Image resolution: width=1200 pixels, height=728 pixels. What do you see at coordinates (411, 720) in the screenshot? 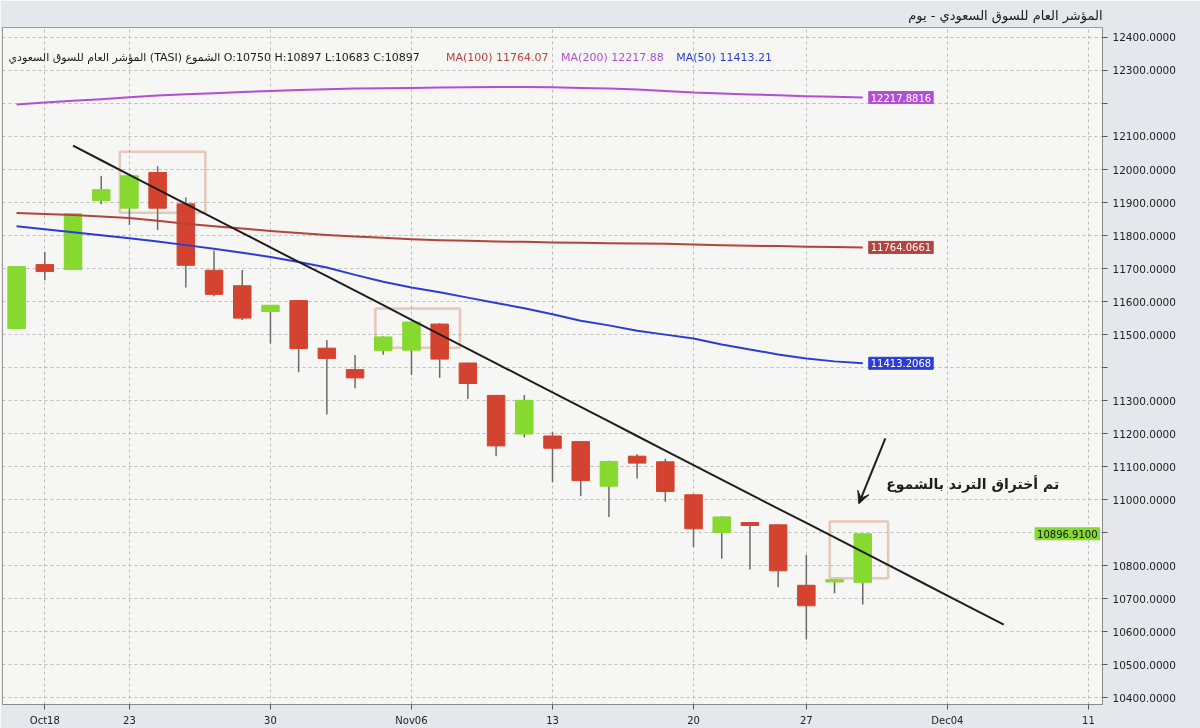
I see `x-tick-label: Nov06` at bounding box center [411, 720].